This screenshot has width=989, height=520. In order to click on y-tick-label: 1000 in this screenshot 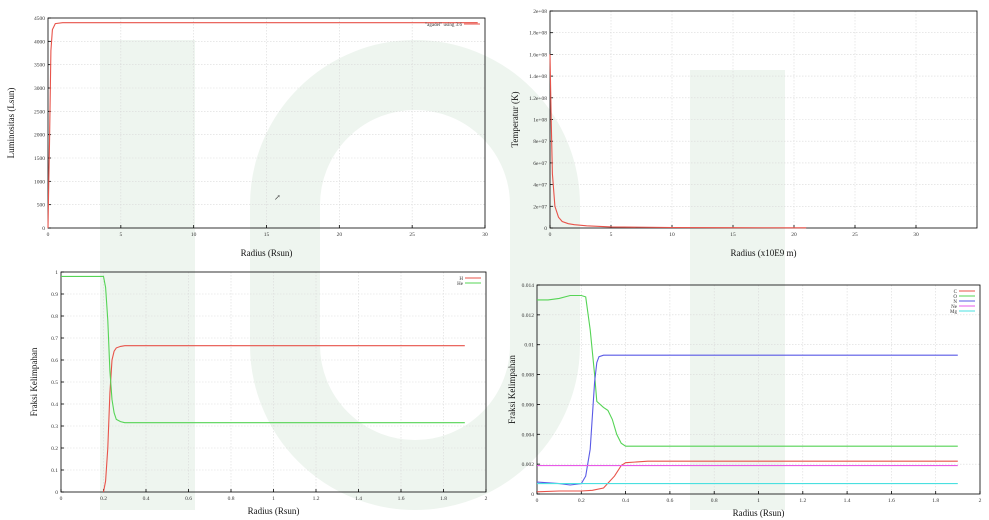, I will do `click(39, 182)`.